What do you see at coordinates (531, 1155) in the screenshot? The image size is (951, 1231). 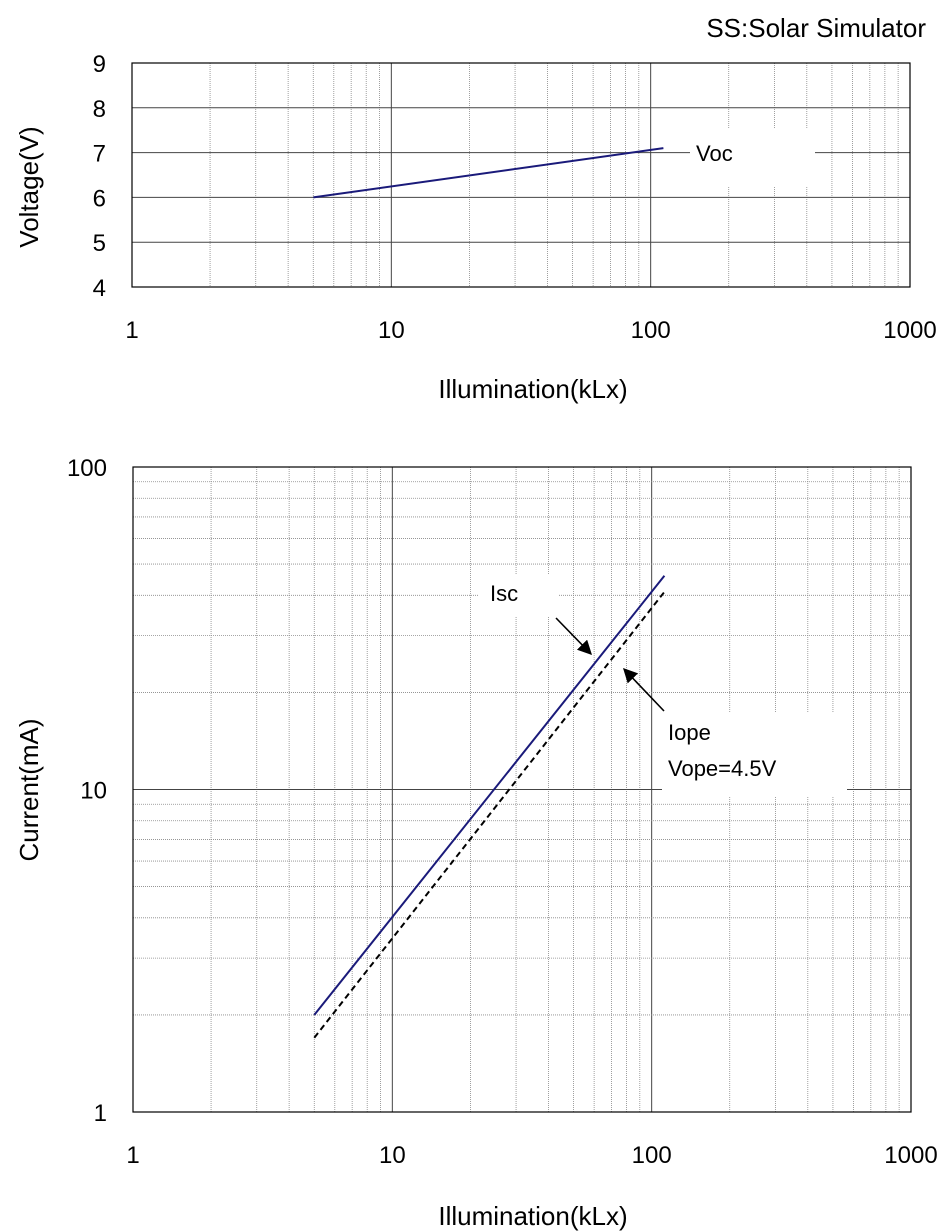 I see `current-x-ticks: 1 10 100 1000` at bounding box center [531, 1155].